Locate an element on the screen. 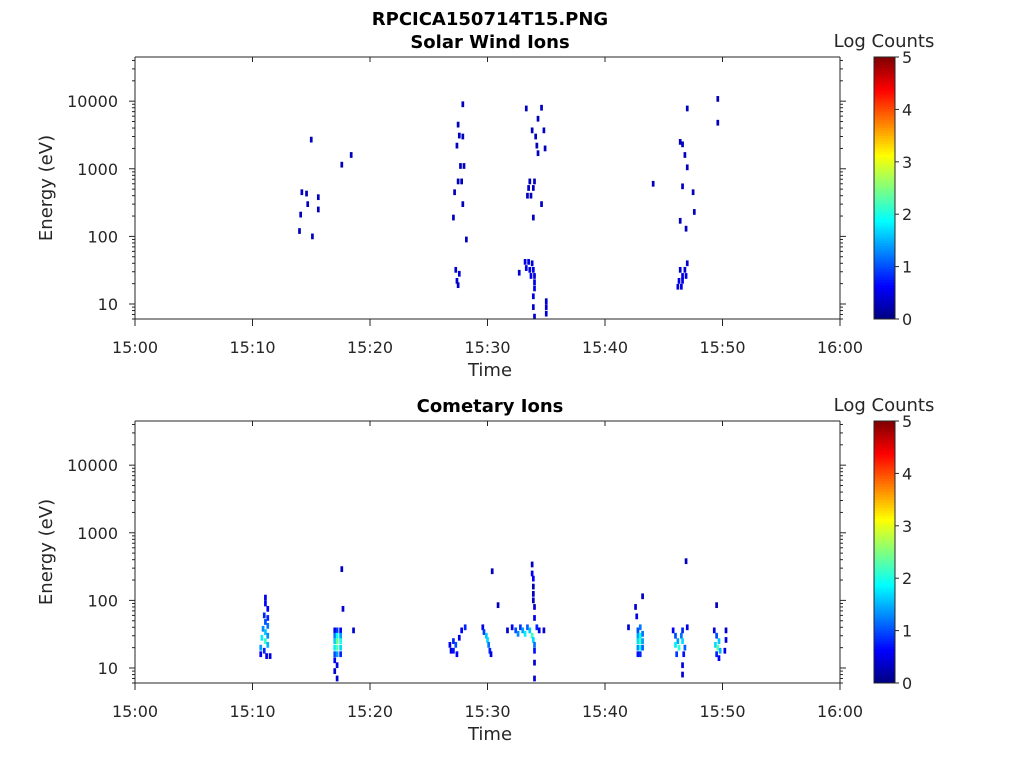  x-tick-label: 15:00 is located at coordinates (135, 347).